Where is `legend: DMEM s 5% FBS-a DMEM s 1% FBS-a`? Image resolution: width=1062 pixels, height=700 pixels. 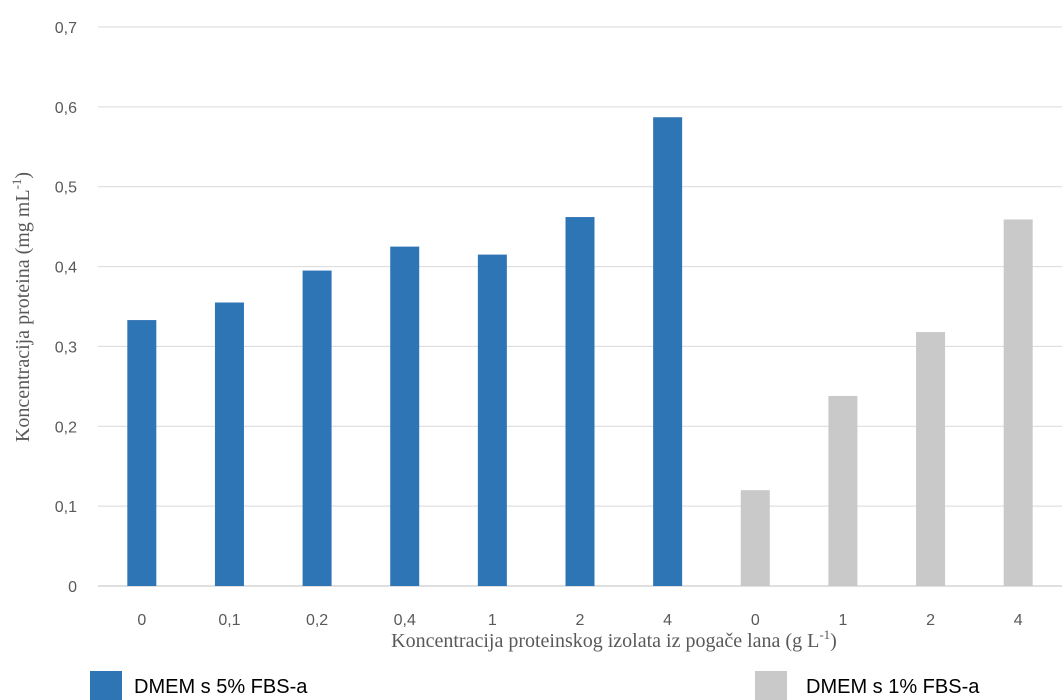
legend: DMEM s 5% FBS-a DMEM s 1% FBS-a is located at coordinates (535, 685).